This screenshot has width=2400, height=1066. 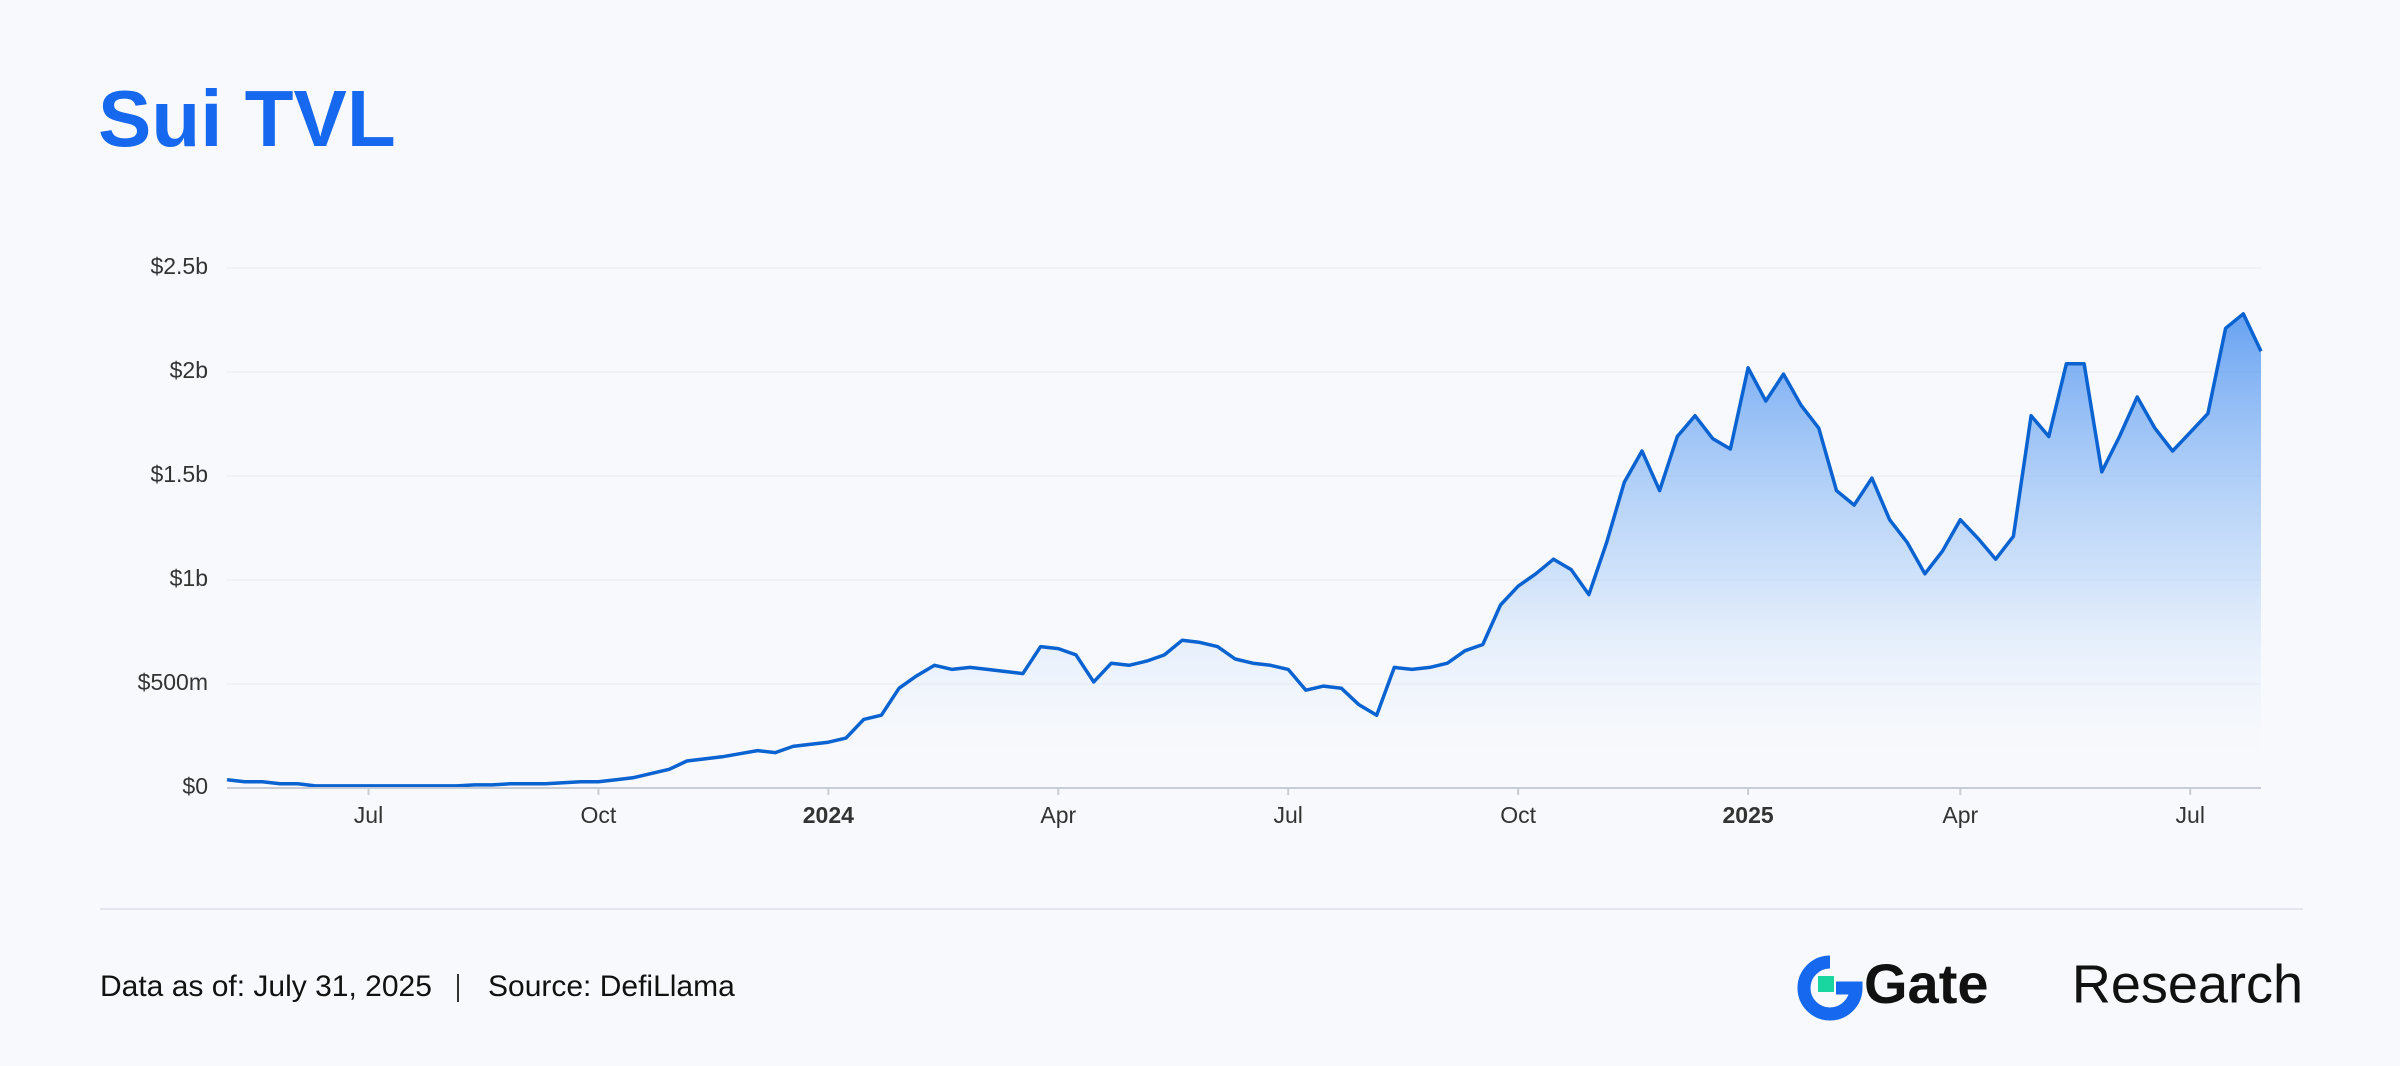 What do you see at coordinates (179, 474) in the screenshot?
I see `y-tick-label: $1.5b` at bounding box center [179, 474].